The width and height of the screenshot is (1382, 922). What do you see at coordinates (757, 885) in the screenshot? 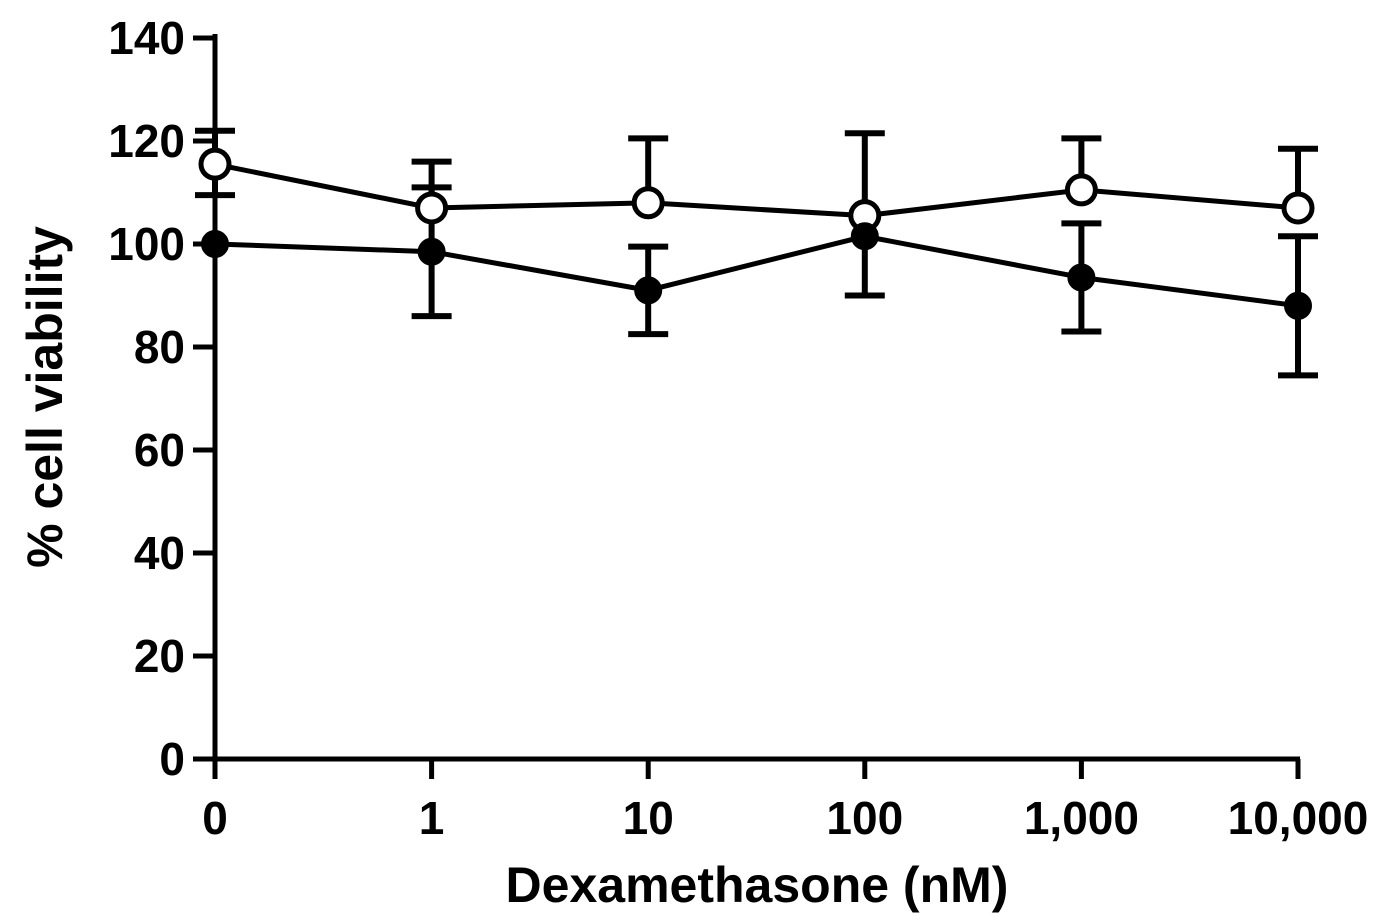
I see `x-axis-title: Dexamethasone (nM)` at bounding box center [757, 885].